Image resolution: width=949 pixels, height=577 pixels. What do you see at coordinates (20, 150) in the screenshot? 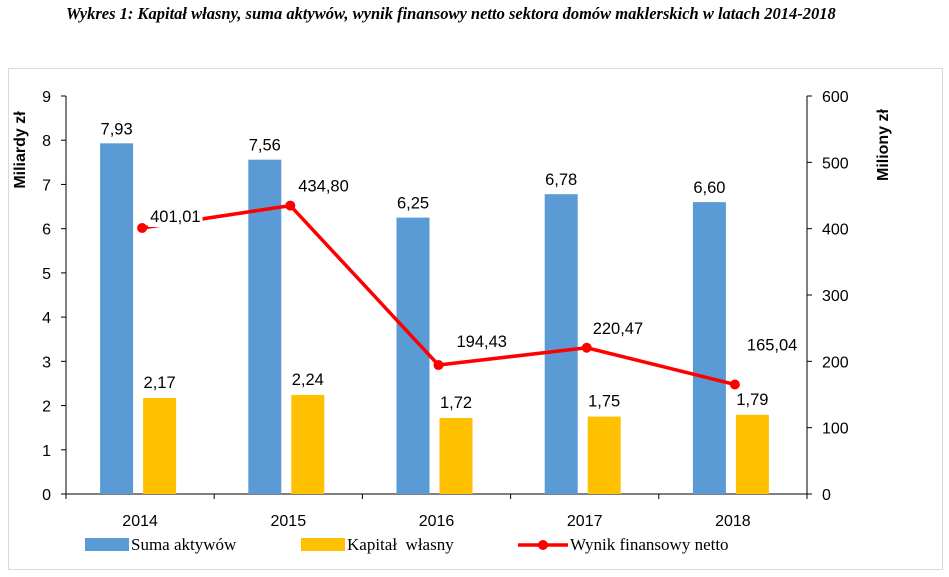
I see `y-axis-title-left: Miliardy zł` at bounding box center [20, 150].